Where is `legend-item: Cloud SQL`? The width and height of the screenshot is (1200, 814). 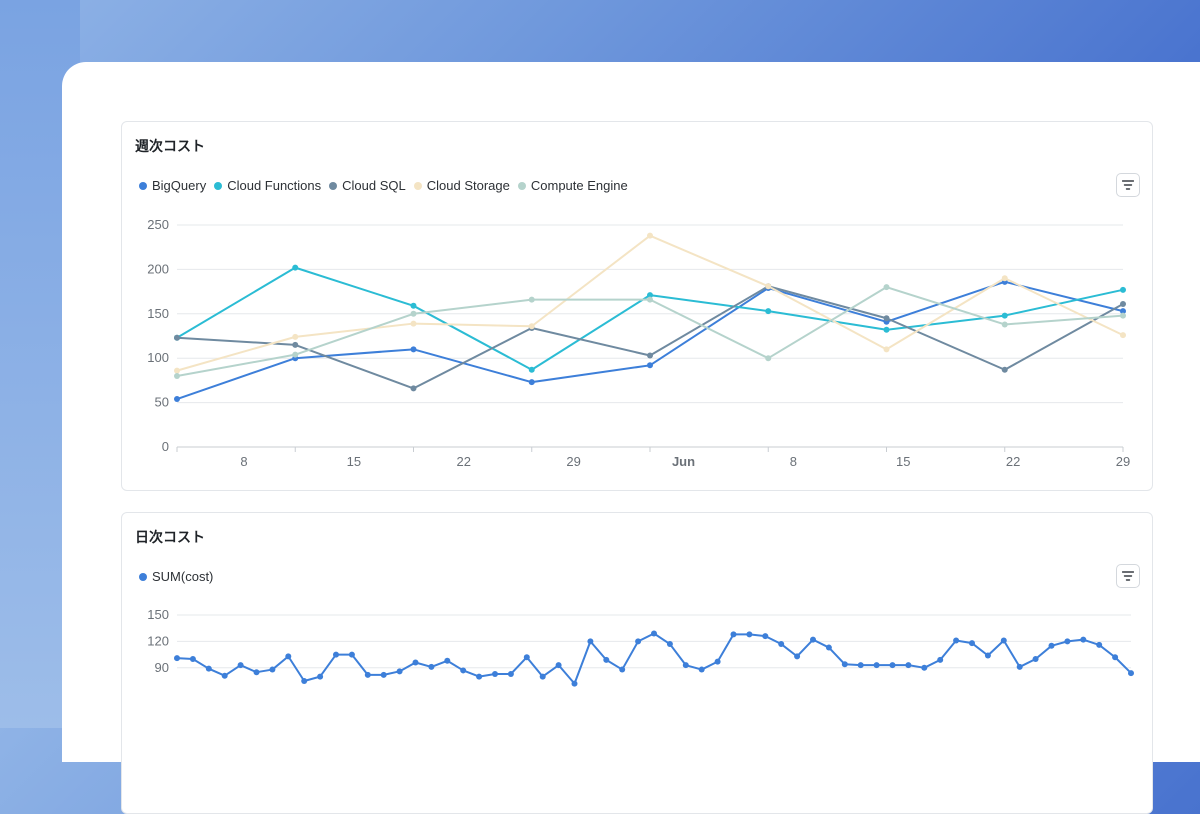 legend-item: Cloud SQL is located at coordinates (367, 185).